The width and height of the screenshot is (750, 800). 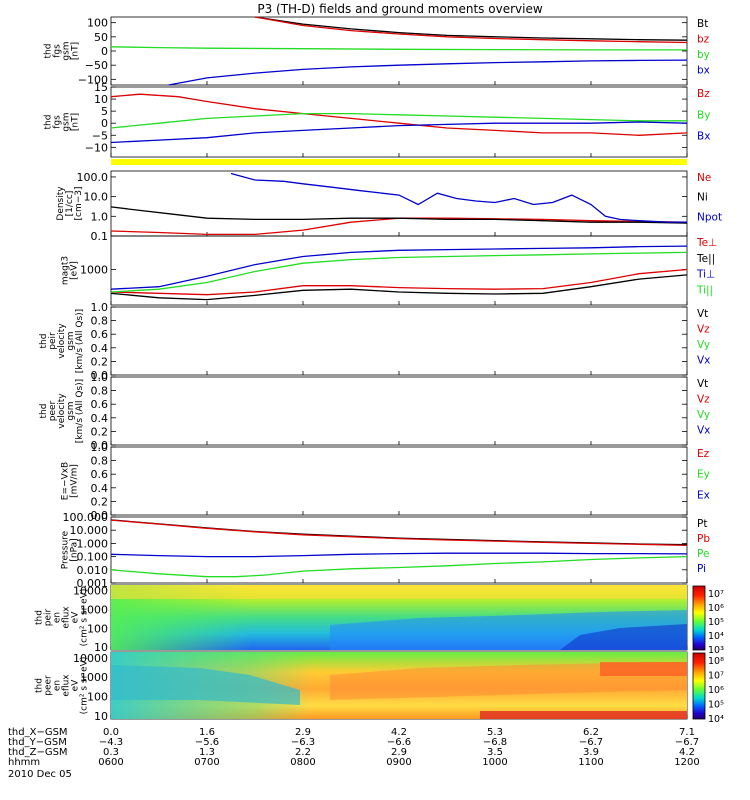 I want to click on colorbar-electrons, so click(x=699, y=686).